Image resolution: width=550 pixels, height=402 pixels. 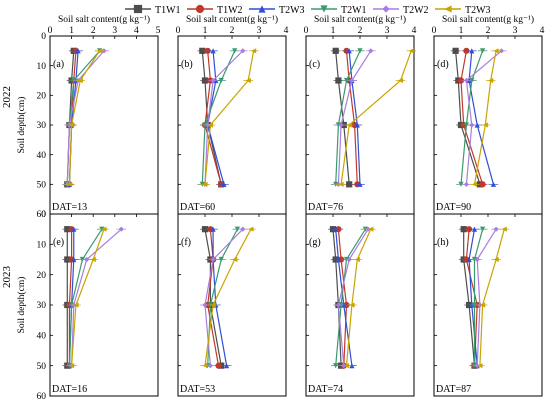 What do you see at coordinates (292, 10) in the screenshot?
I see `legend-label: T2W3` at bounding box center [292, 10].